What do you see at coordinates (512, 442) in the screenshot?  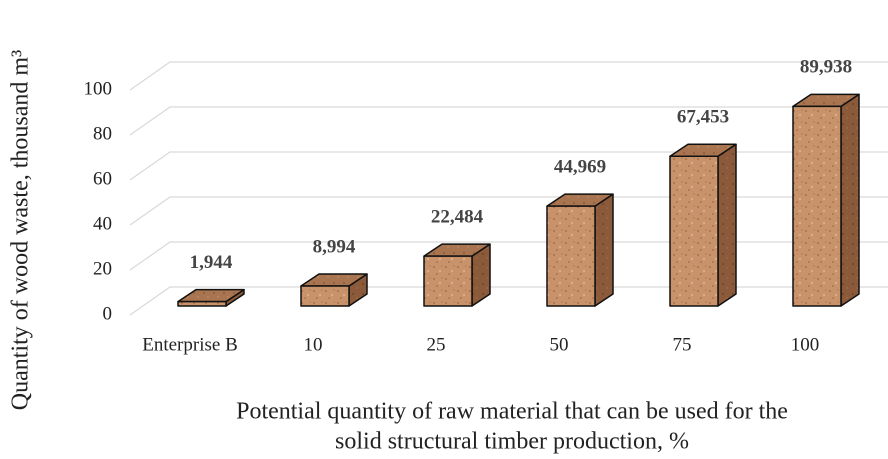 I see `x-axis-title: solid structural timber production, %` at bounding box center [512, 442].